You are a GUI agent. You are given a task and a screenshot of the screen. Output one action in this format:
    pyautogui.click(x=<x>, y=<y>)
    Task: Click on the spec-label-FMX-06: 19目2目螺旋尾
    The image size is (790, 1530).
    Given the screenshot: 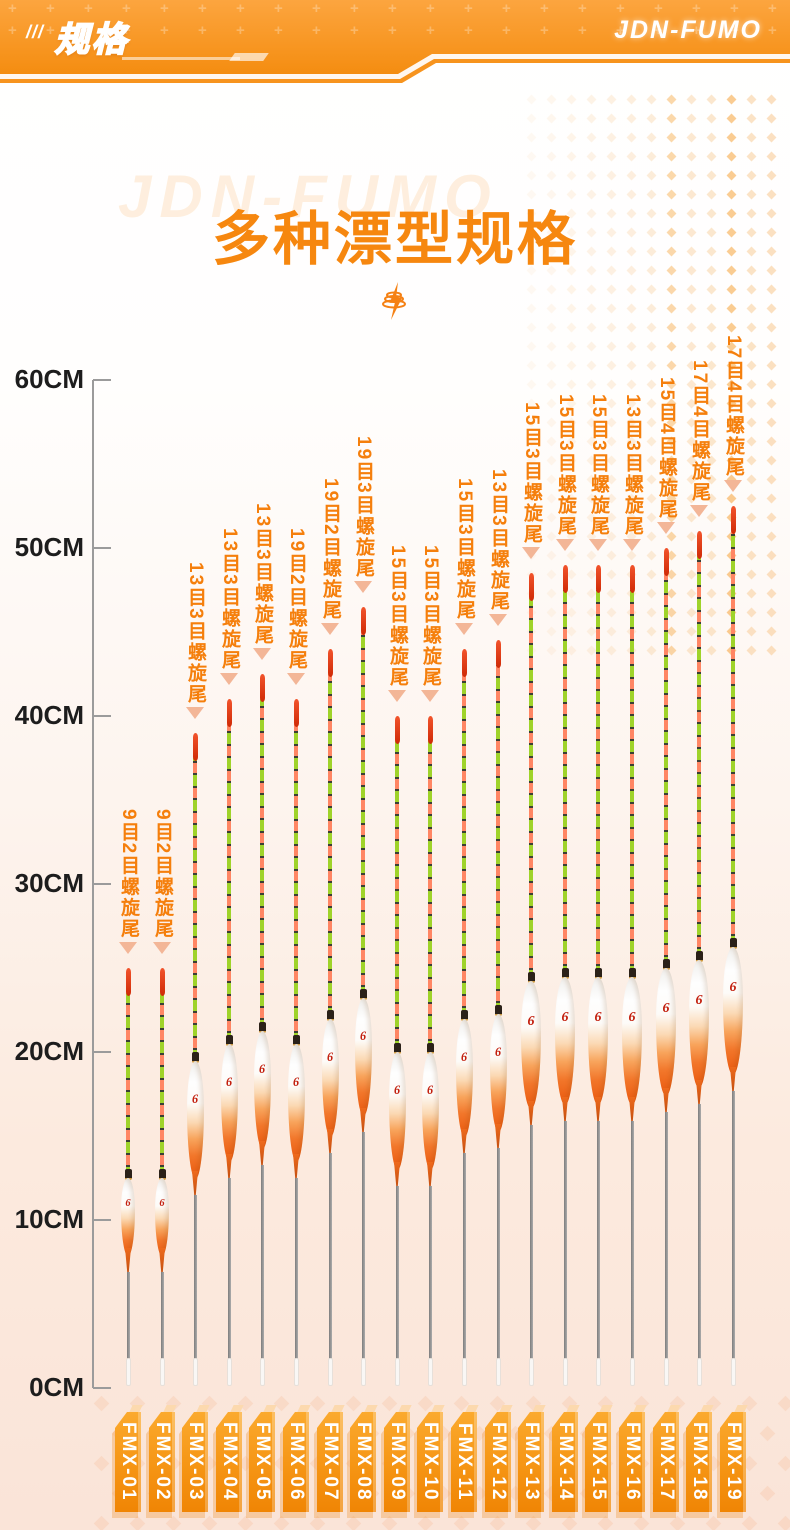 What is the action you would take?
    pyautogui.click(x=296, y=599)
    